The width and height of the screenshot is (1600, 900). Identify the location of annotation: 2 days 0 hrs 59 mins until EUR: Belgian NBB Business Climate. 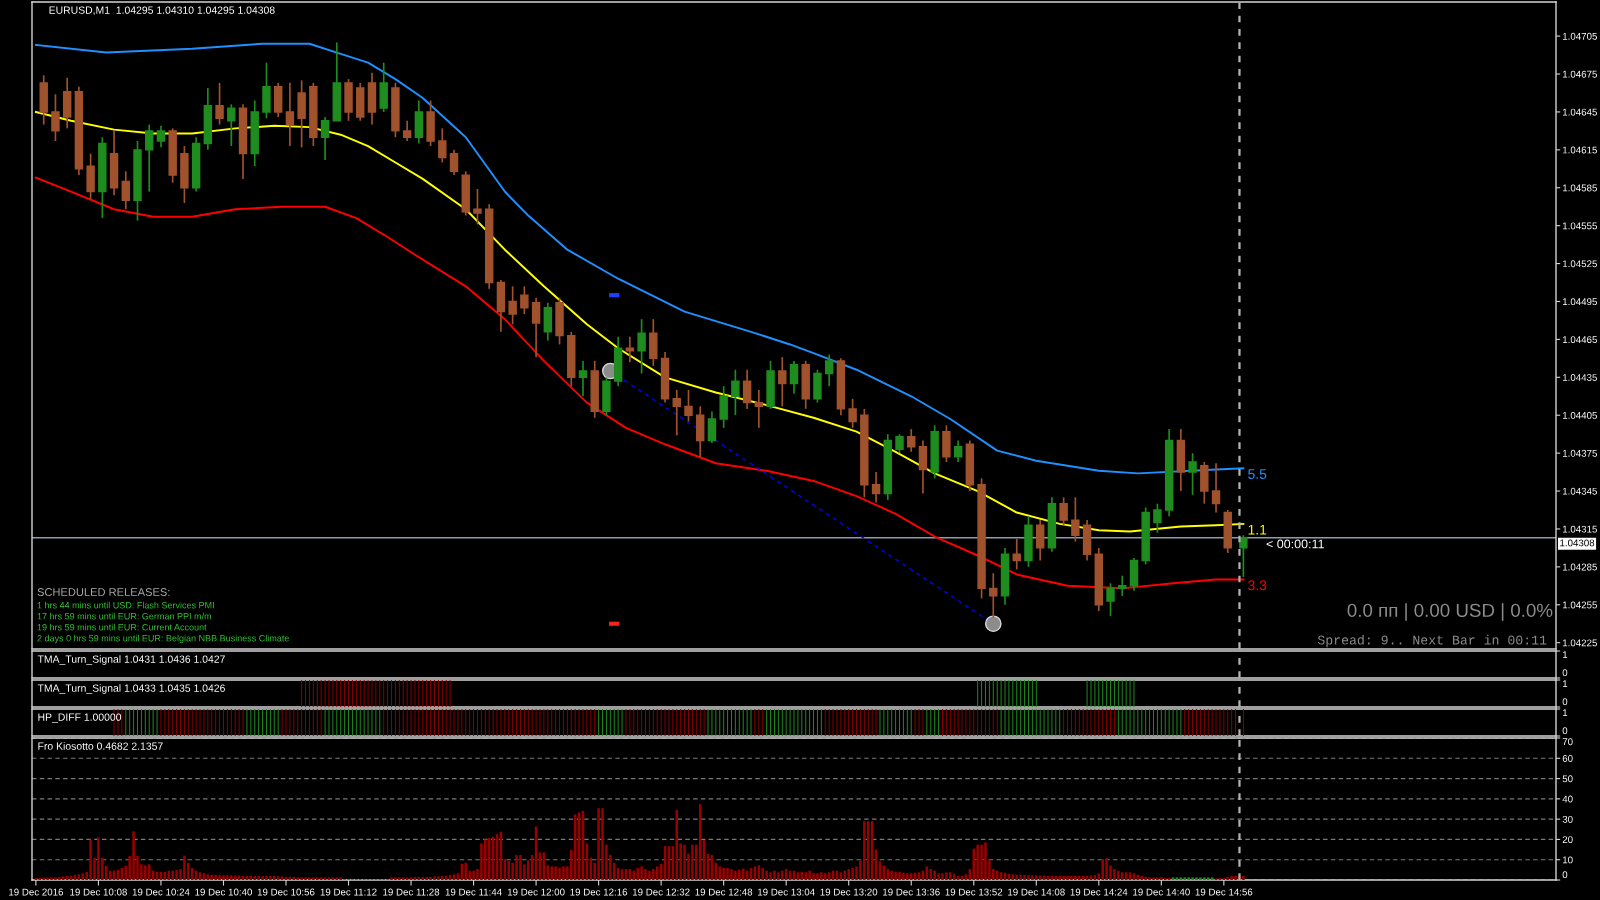
(163, 639).